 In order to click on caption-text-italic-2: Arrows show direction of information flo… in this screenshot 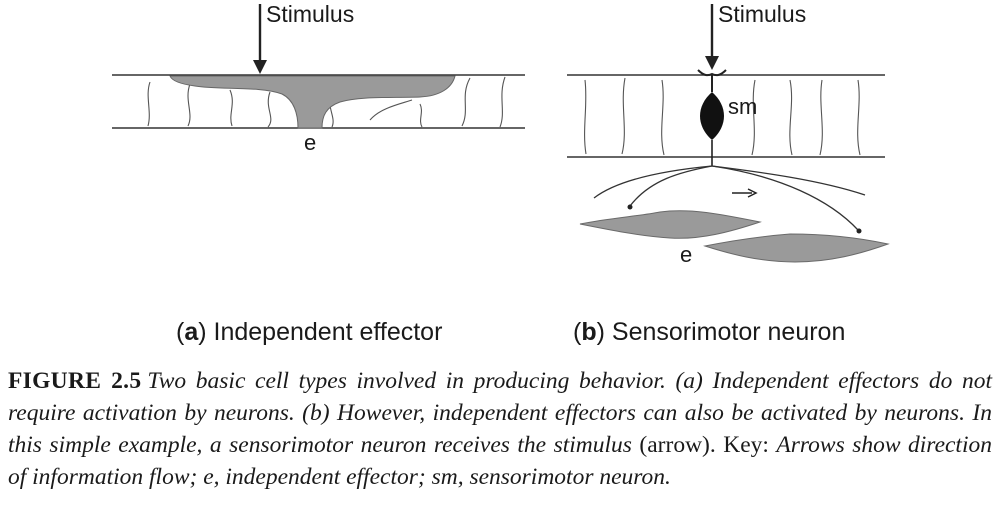, I will do `click(500, 461)`.